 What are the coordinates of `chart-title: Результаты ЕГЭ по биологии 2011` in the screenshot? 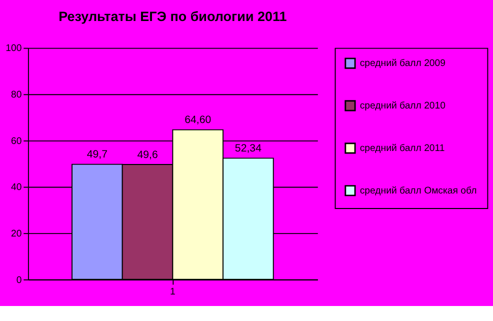 It's located at (173, 16).